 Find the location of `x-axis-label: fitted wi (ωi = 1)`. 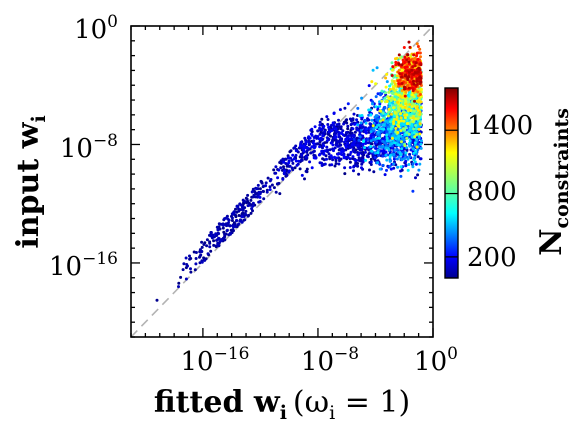

x-axis-label: fitted wi (ωi = 1) is located at coordinates (282, 404).